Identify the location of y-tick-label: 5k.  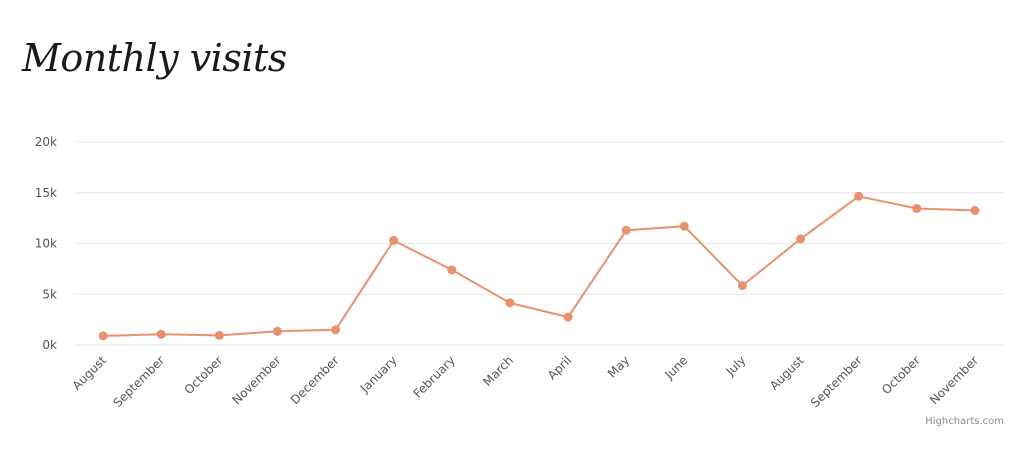
(49, 294).